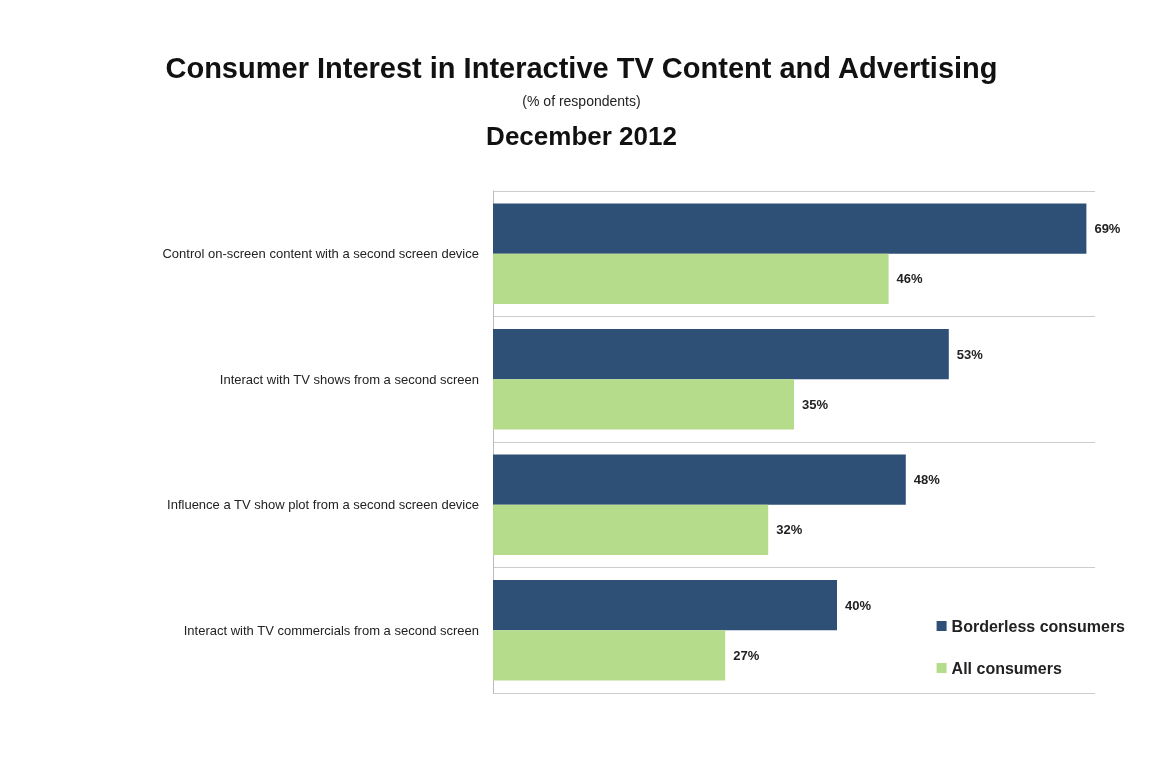  I want to click on data-label: 69%, so click(1107, 229).